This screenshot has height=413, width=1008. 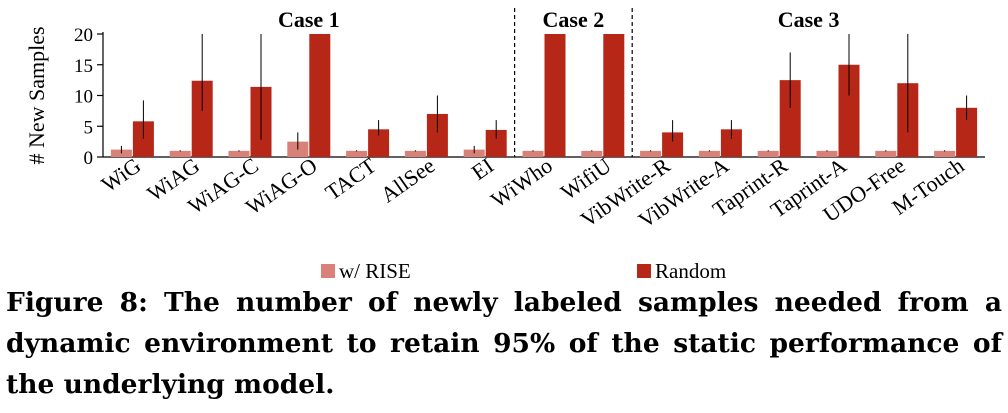 What do you see at coordinates (375, 271) in the screenshot?
I see `legend-label: w/ RISE` at bounding box center [375, 271].